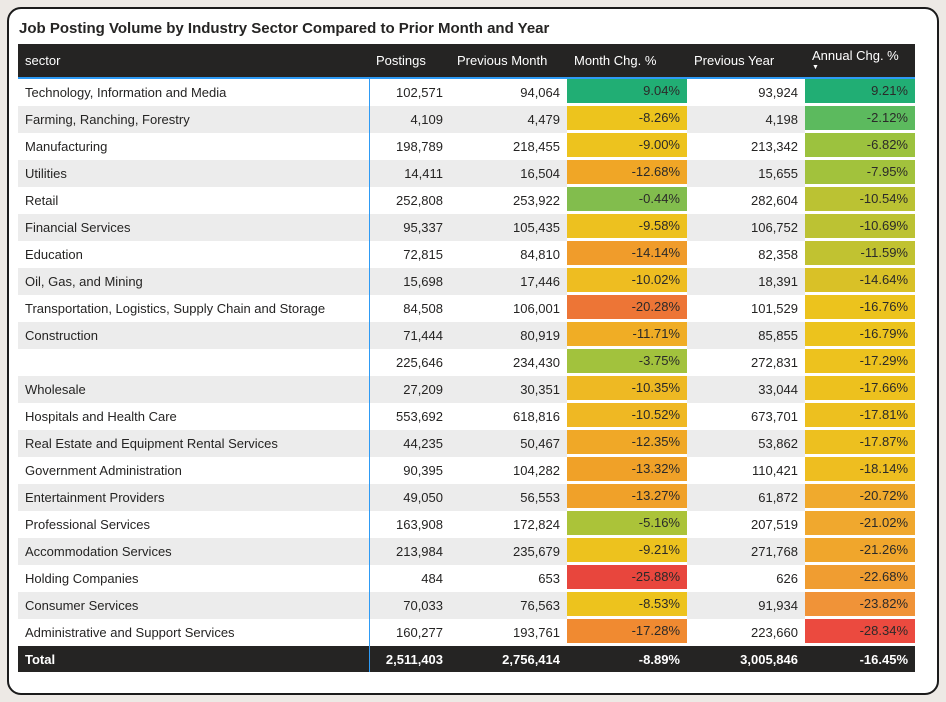 This screenshot has width=946, height=702. I want to click on annual-chg-cell: -10.69%, so click(860, 227).